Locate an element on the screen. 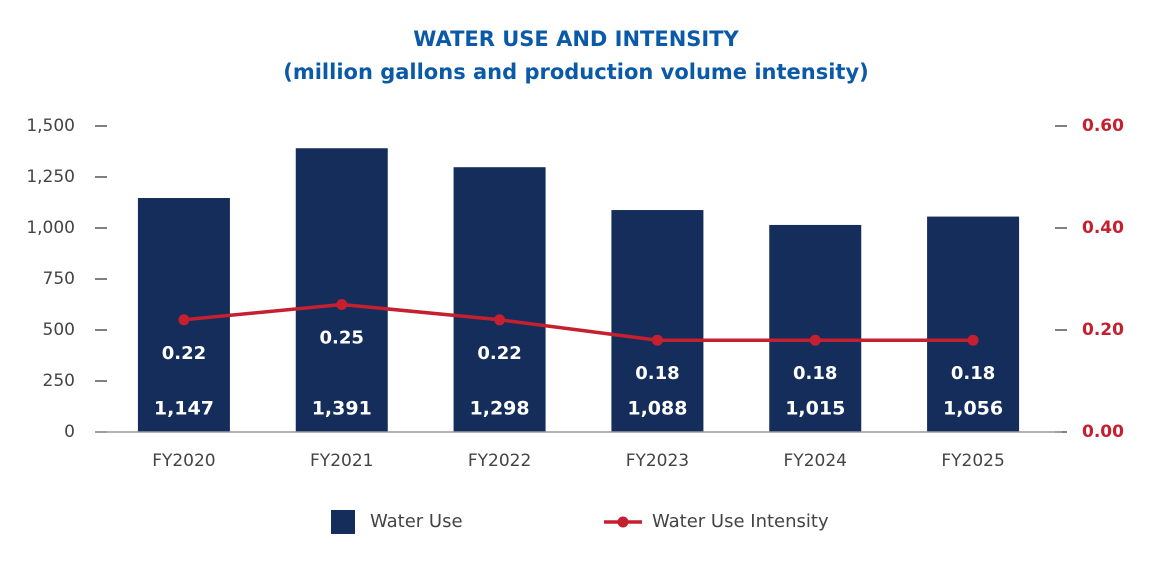  y-tick-label: 500 is located at coordinates (59, 330).